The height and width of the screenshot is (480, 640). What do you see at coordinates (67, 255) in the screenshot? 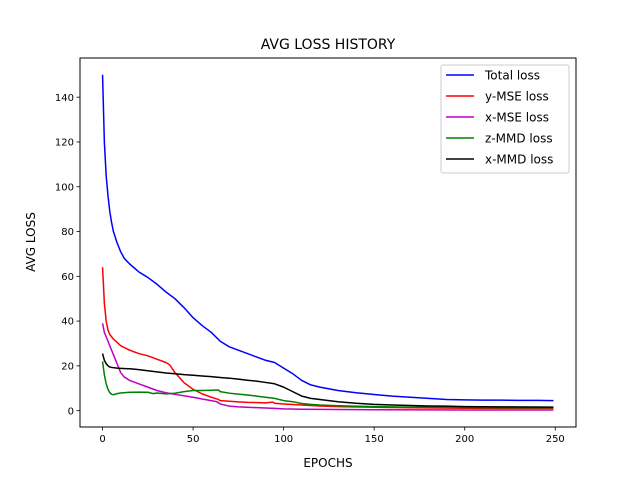
I see `y-axis-ticks: 0 20 40 60 80 100 120 140` at bounding box center [67, 255].